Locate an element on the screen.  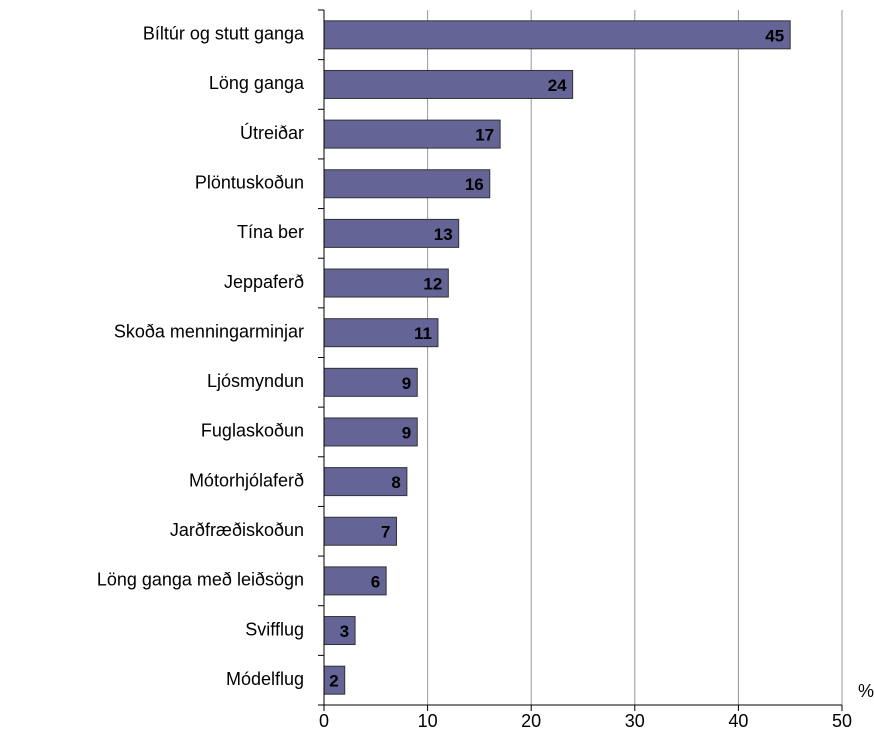
x-tick-label: 0 is located at coordinates (324, 721).